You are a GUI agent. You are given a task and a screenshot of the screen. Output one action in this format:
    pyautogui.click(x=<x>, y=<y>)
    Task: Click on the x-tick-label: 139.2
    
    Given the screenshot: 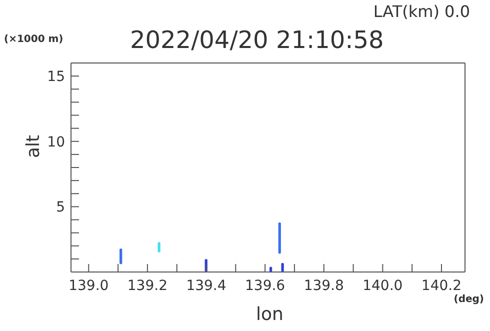 What is the action you would take?
    pyautogui.click(x=147, y=286)
    